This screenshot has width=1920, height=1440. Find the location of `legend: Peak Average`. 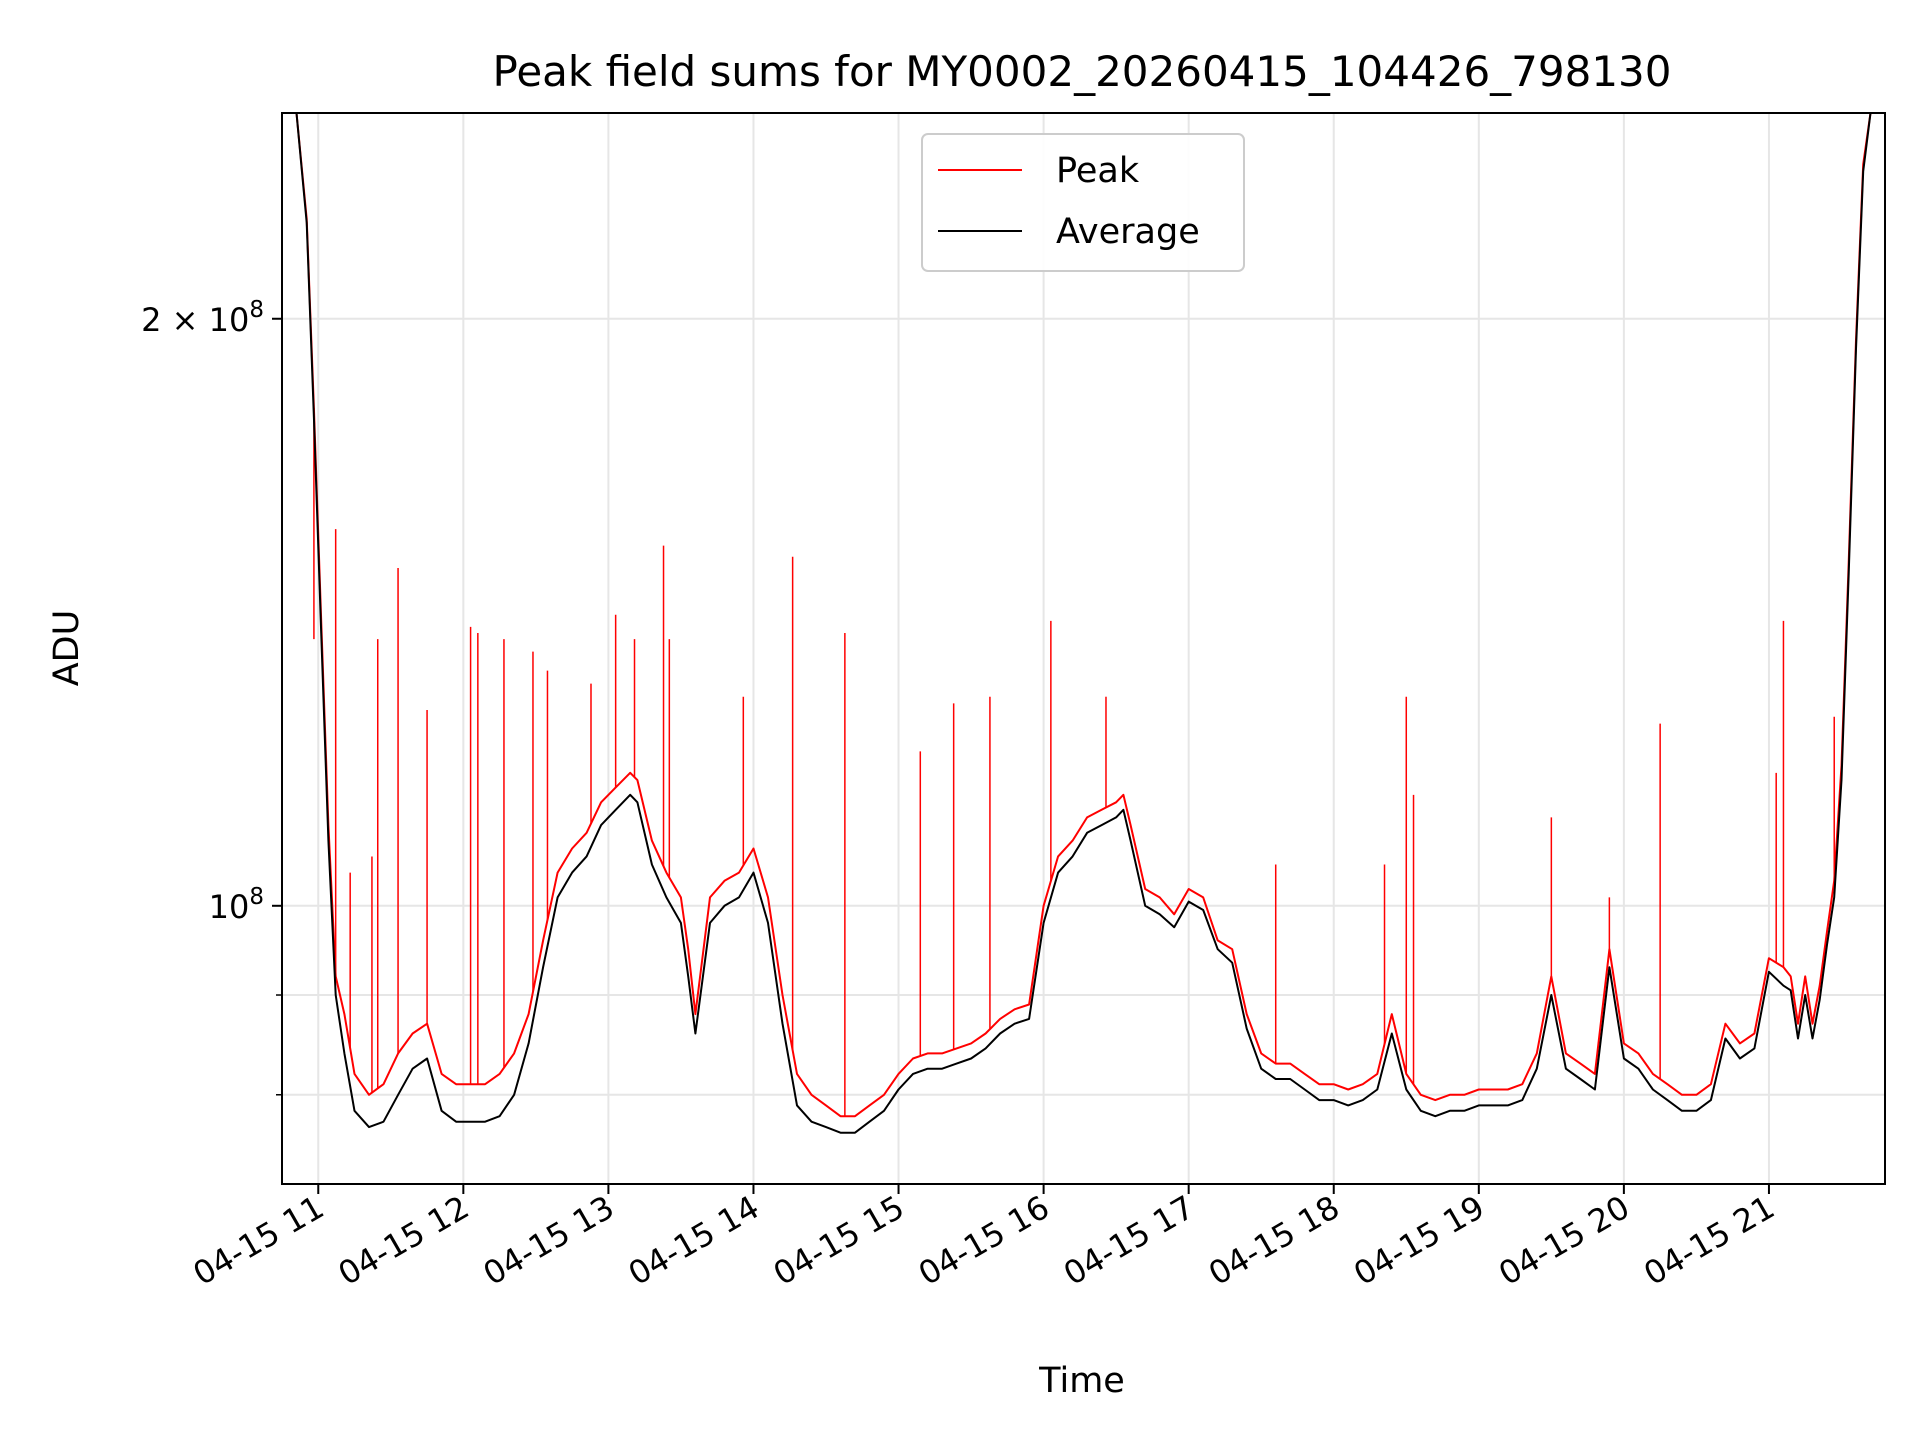

legend: Peak Average is located at coordinates (1083, 202).